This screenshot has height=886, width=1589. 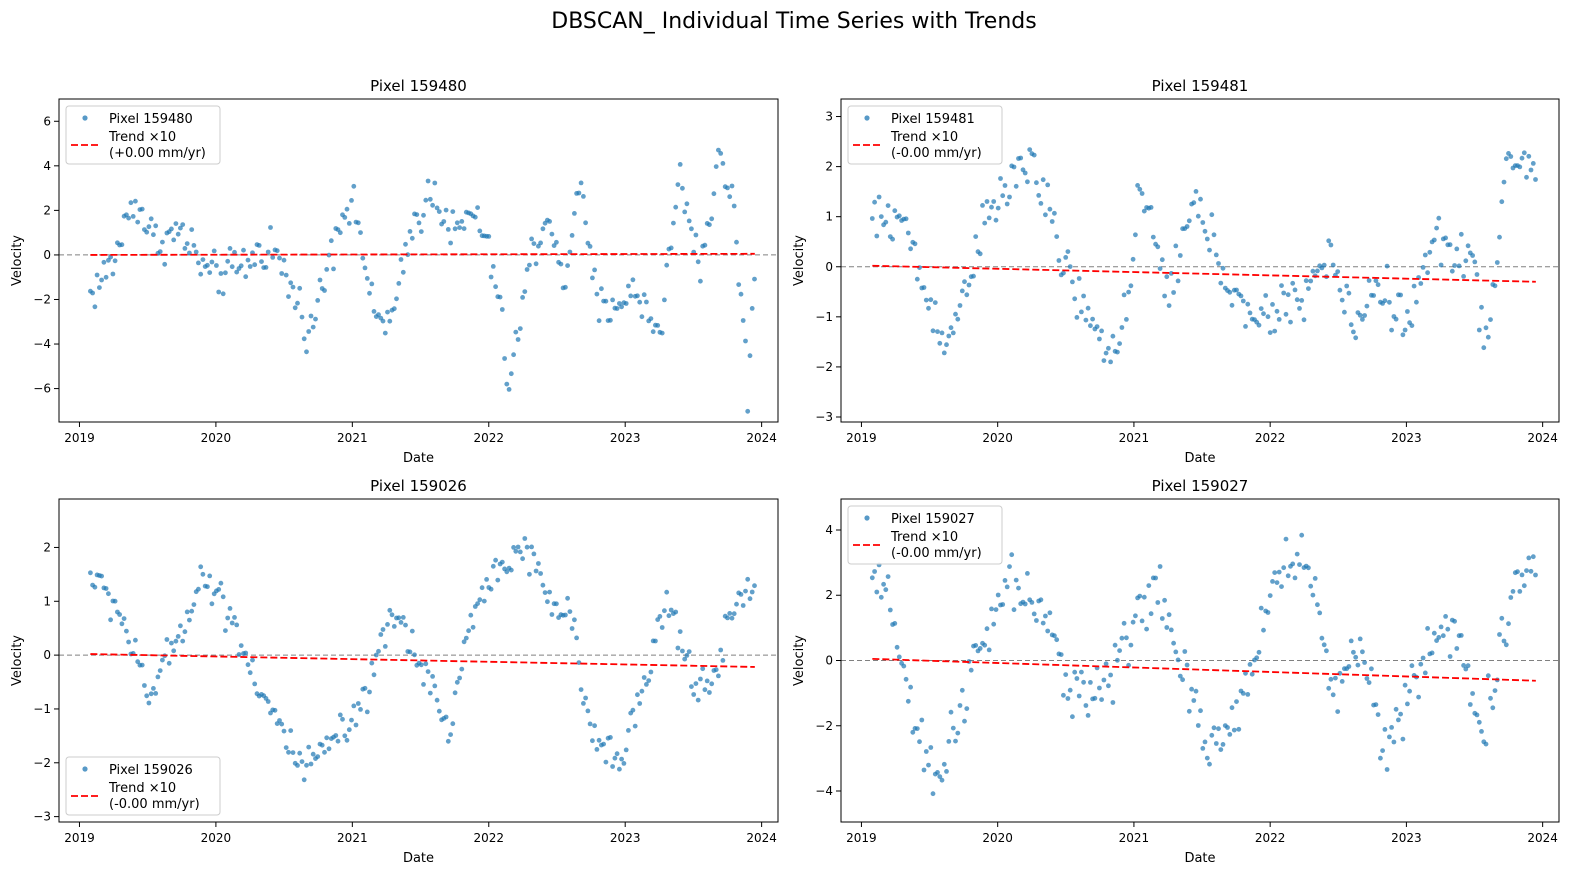 I want to click on x-axis-label: Date, so click(x=1199, y=458).